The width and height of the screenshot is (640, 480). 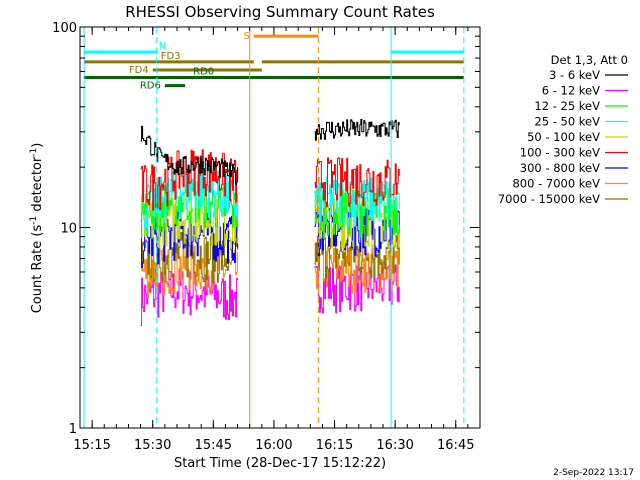 I want to click on y-tick-label-0: 1, so click(x=73, y=429).